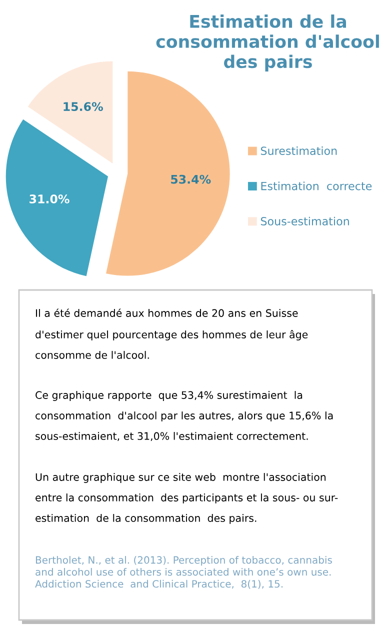 The width and height of the screenshot is (392, 639). I want to click on legend-label: Surestimation, so click(298, 151).